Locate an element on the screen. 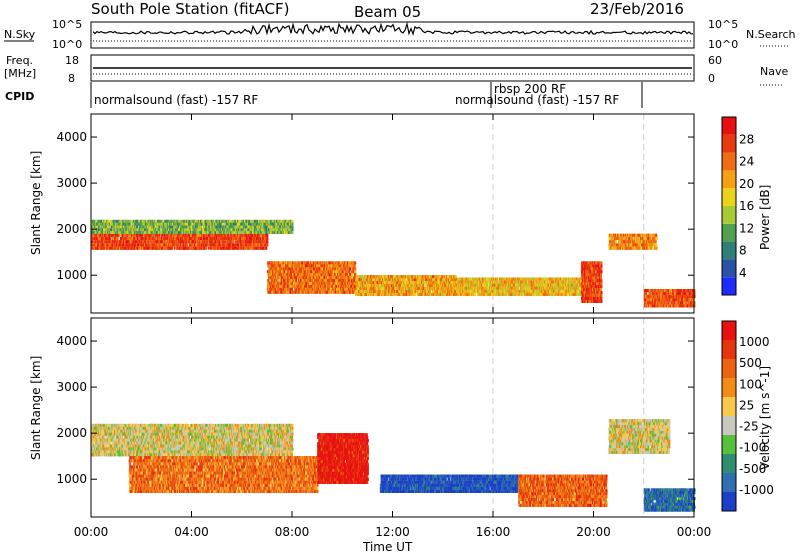 The width and height of the screenshot is (800, 554). beam-label: Beam 05 is located at coordinates (387, 12).